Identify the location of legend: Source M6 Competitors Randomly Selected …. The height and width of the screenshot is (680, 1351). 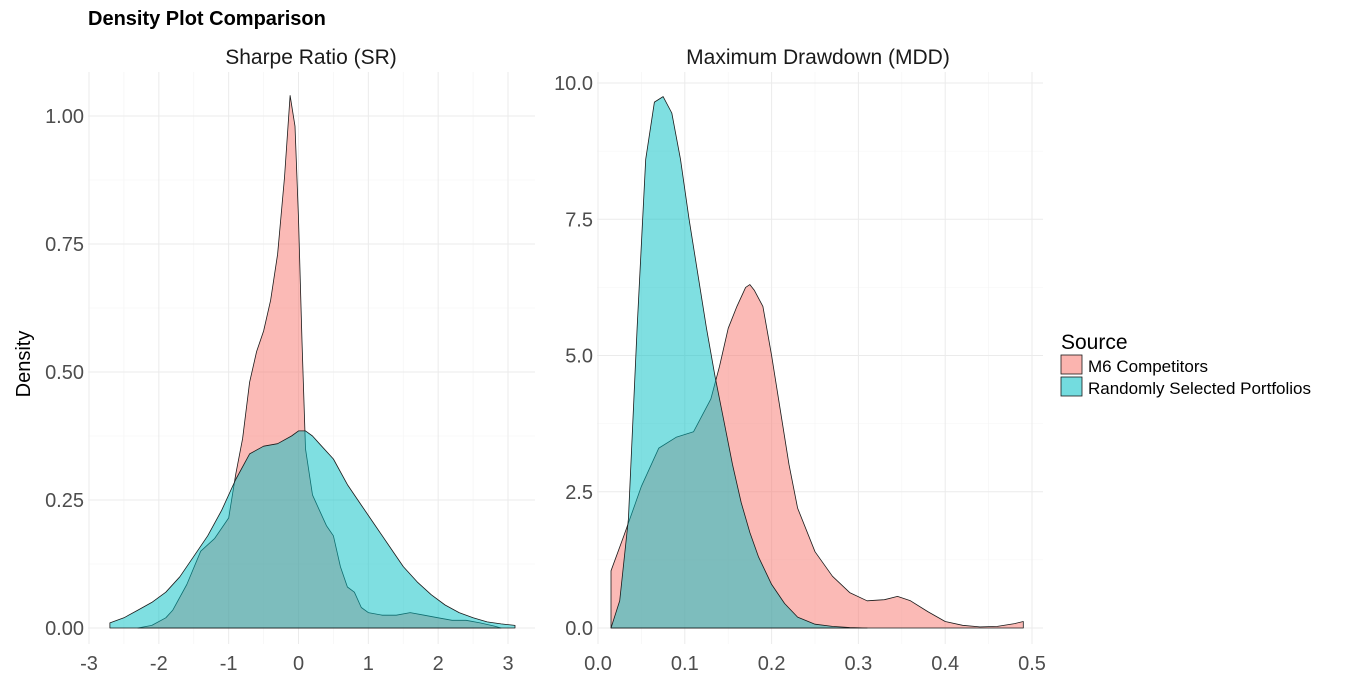
(1185, 364).